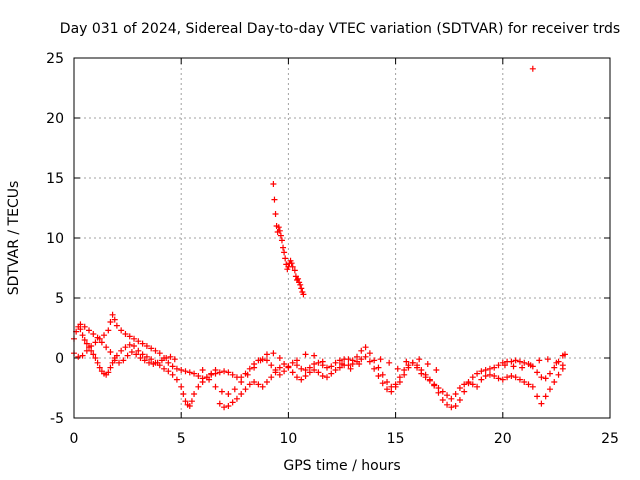 This screenshot has width=640, height=480. I want to click on y-tick-label: 15, so click(55, 179).